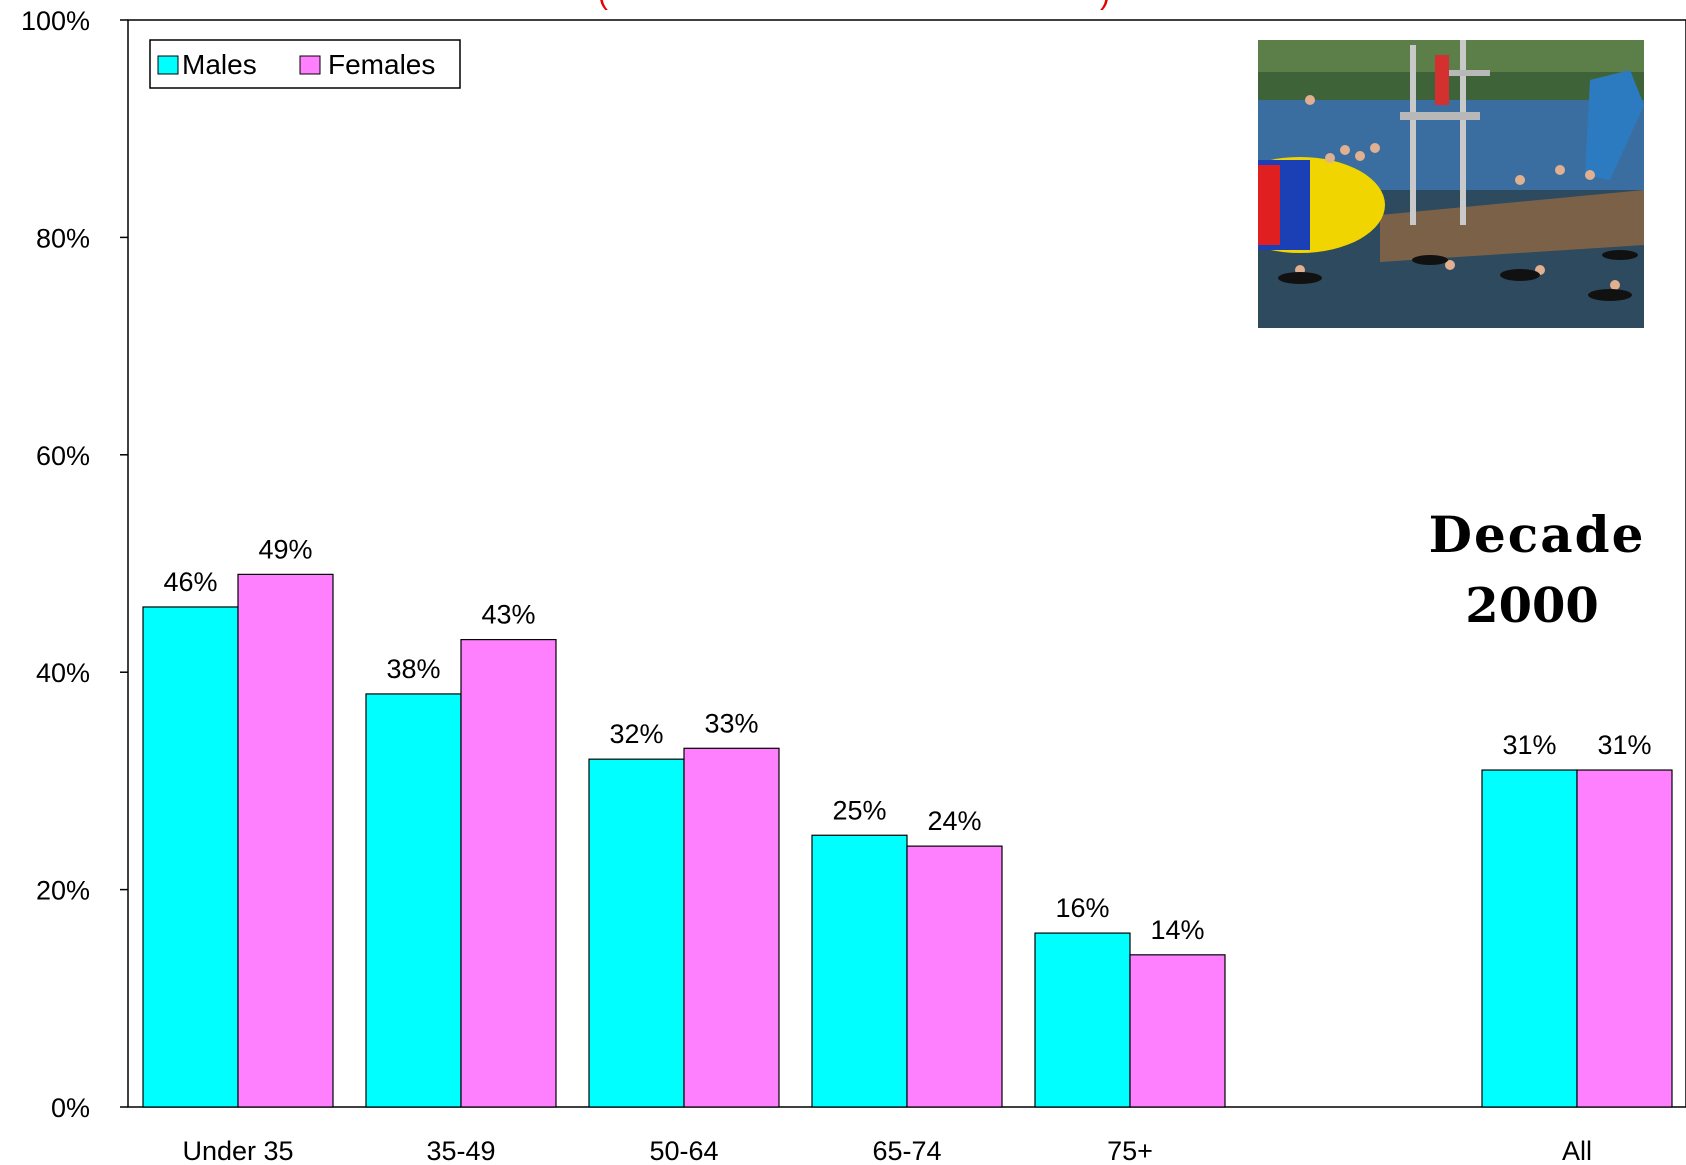 This screenshot has width=1686, height=1165. What do you see at coordinates (1532, 606) in the screenshot?
I see `annotation-year: 2000` at bounding box center [1532, 606].